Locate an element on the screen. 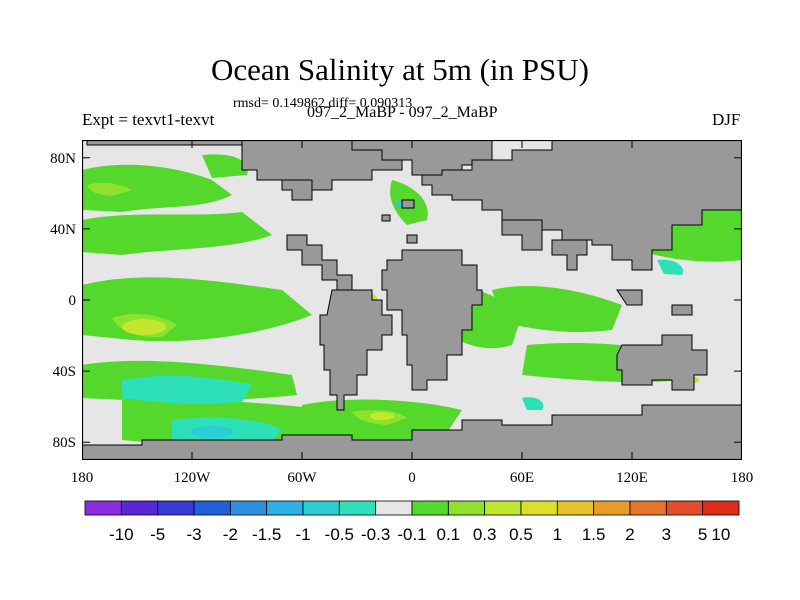  season-label: DJF is located at coordinates (726, 119).